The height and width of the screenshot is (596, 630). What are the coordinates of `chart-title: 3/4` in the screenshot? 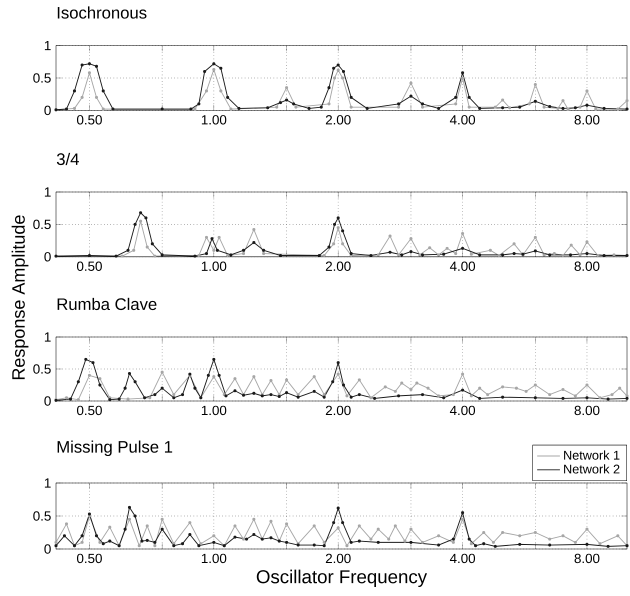 It's located at (67, 159).